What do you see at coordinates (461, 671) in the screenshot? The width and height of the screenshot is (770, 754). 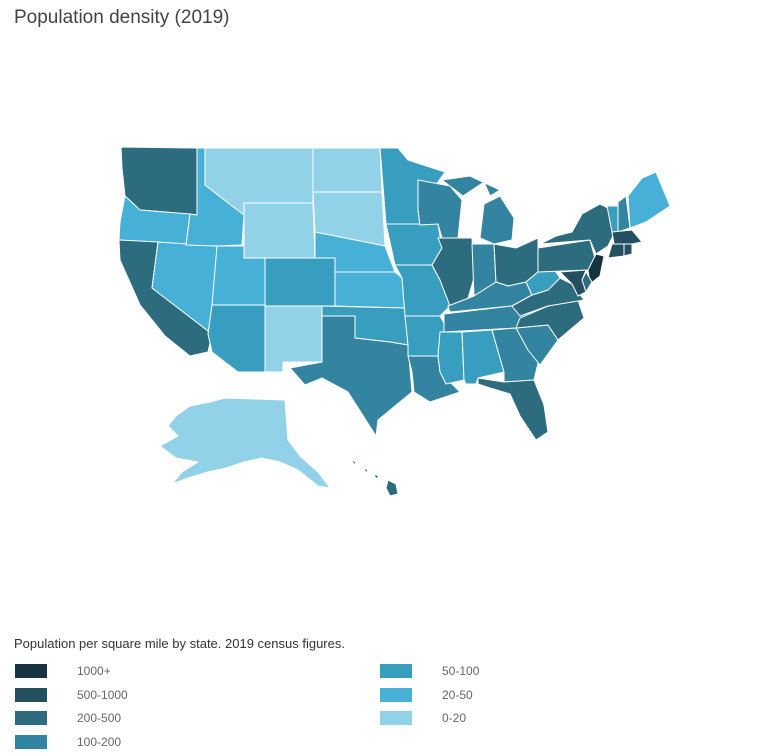 I see `legend-label: 50-100` at bounding box center [461, 671].